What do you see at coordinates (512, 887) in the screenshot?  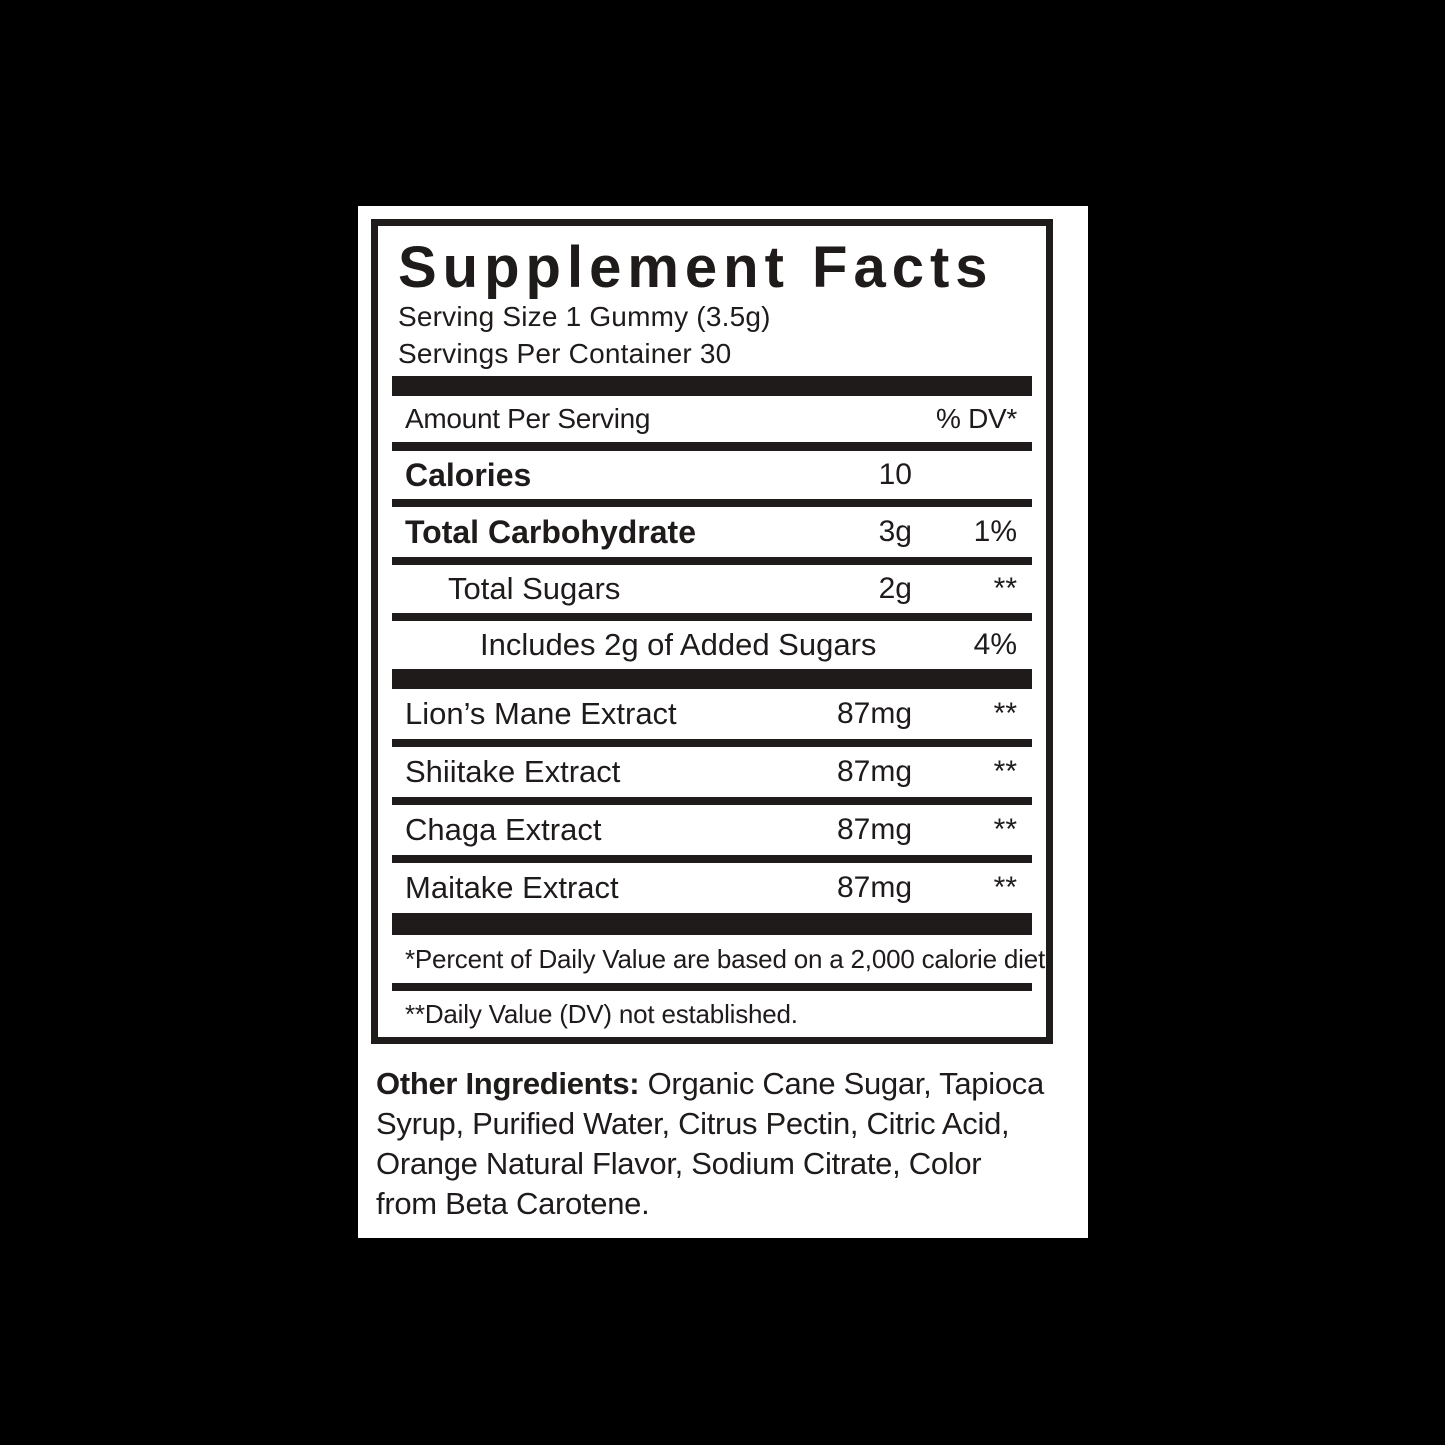 I see `ingredient-name: Maitake Extract` at bounding box center [512, 887].